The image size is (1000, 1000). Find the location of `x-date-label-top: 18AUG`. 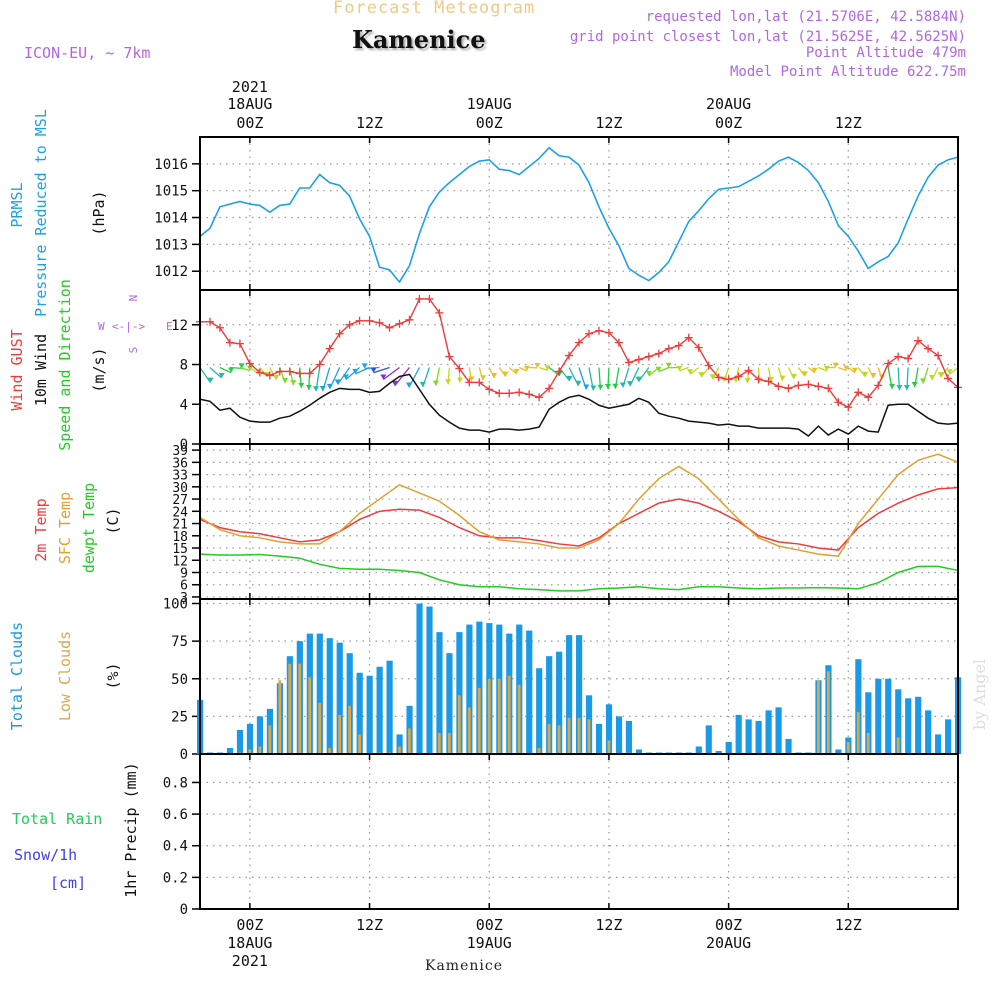

x-date-label-top: 18AUG is located at coordinates (249, 104).